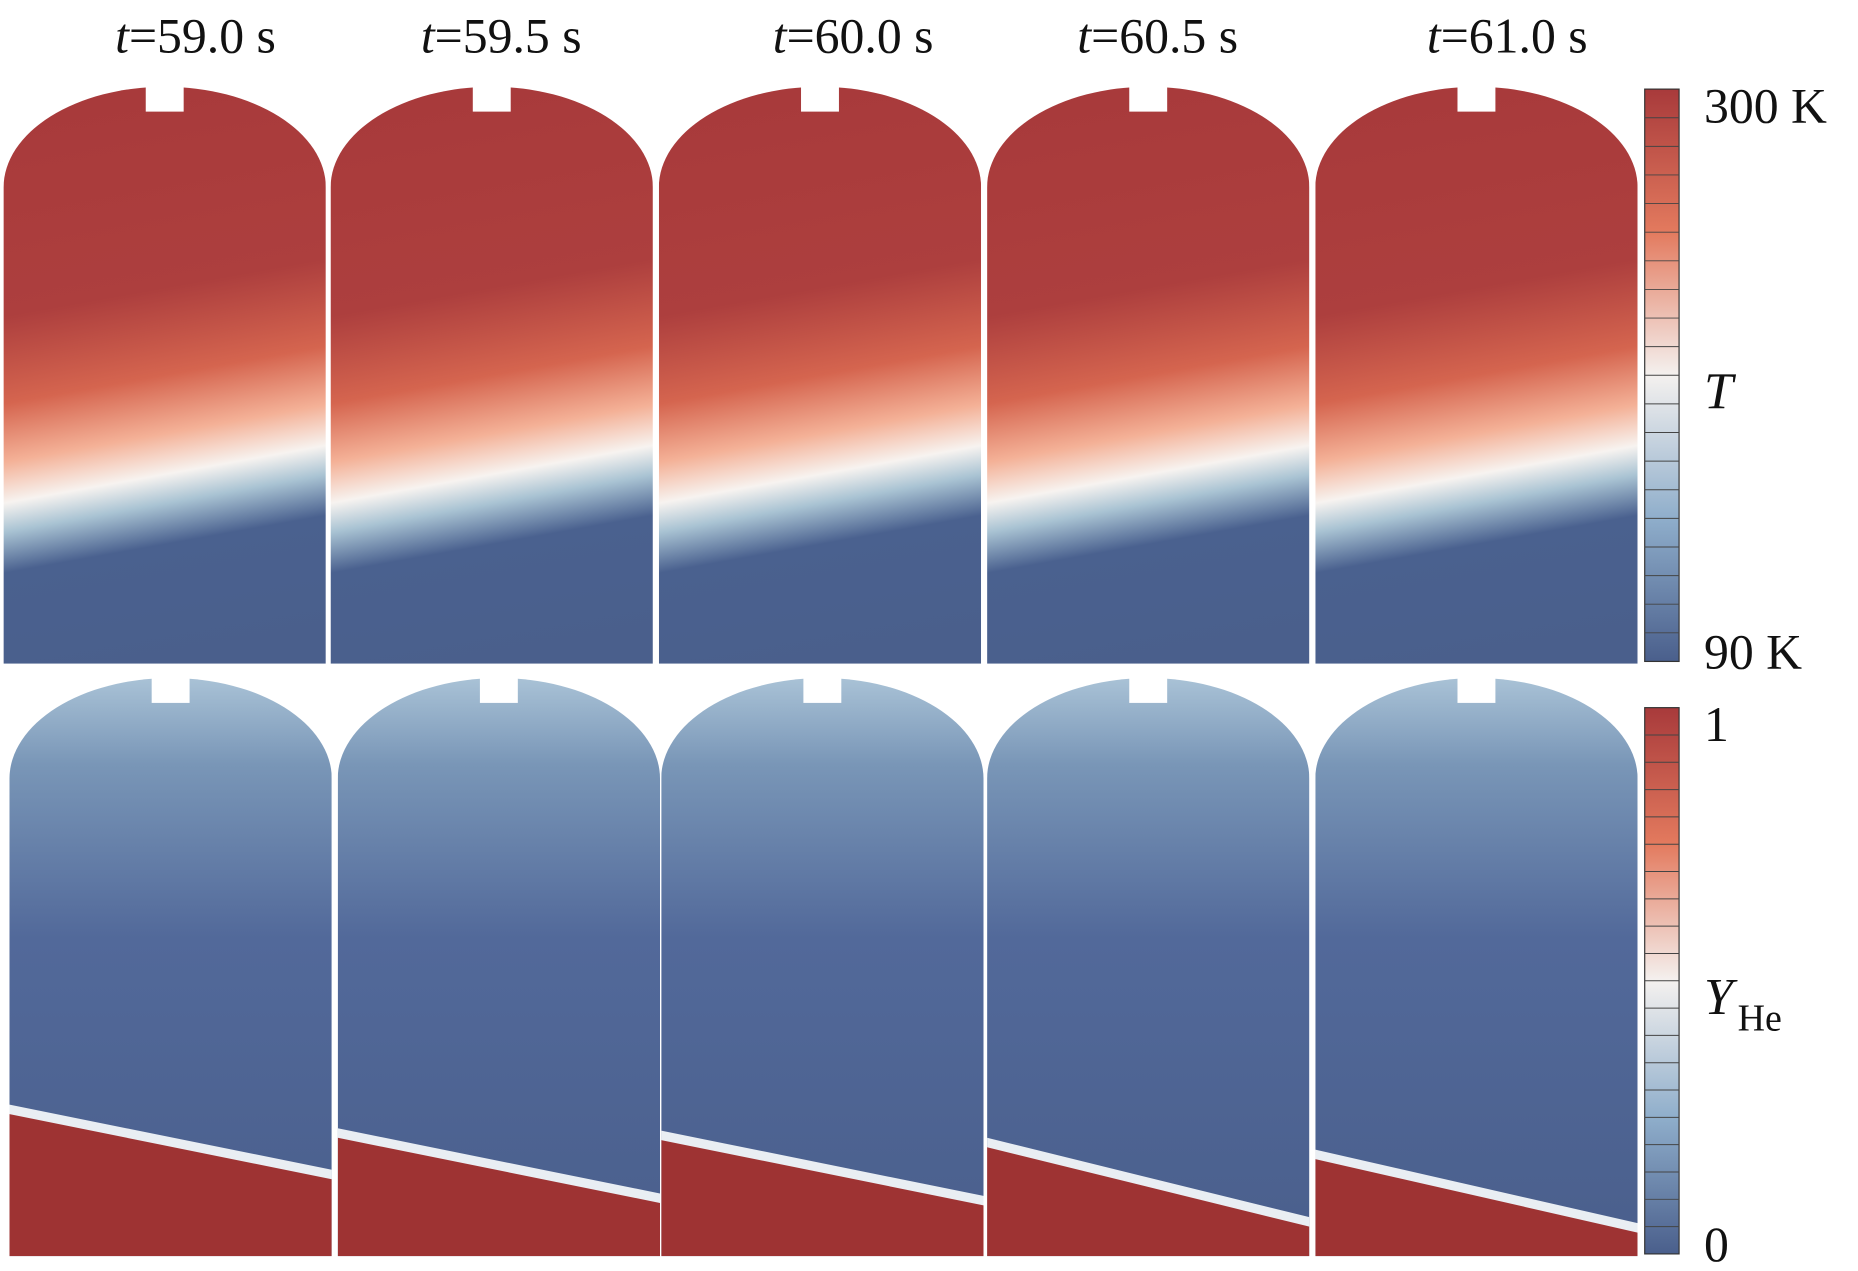  What do you see at coordinates (1765, 105) in the screenshot?
I see `colorbar-max: 300 K` at bounding box center [1765, 105].